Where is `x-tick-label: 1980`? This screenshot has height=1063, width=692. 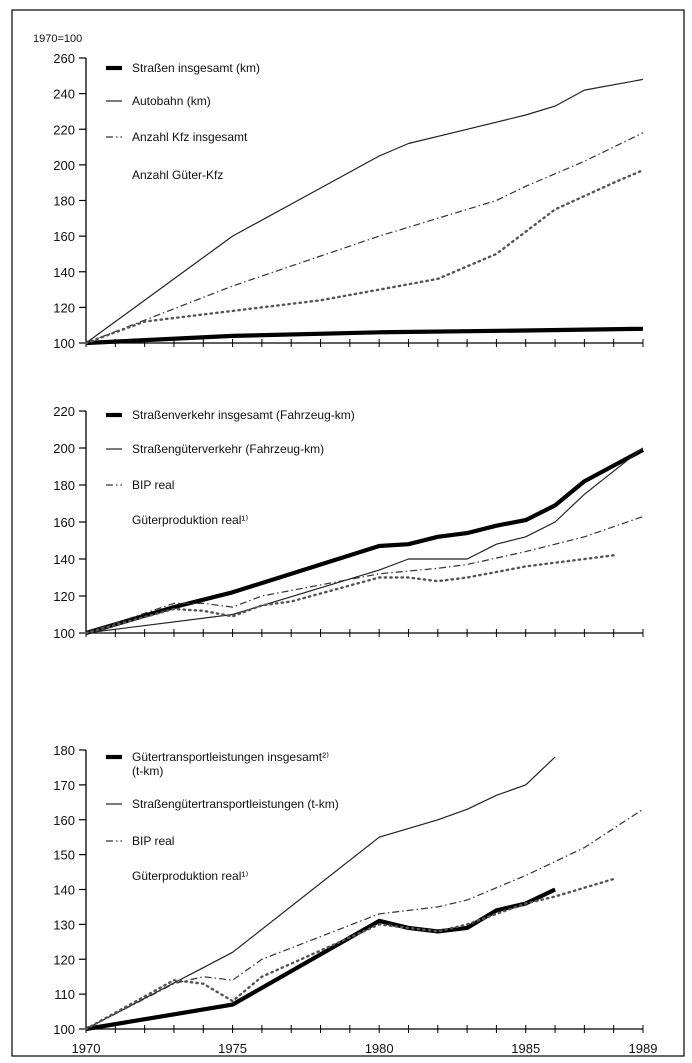
x-tick-label: 1980 is located at coordinates (379, 1048).